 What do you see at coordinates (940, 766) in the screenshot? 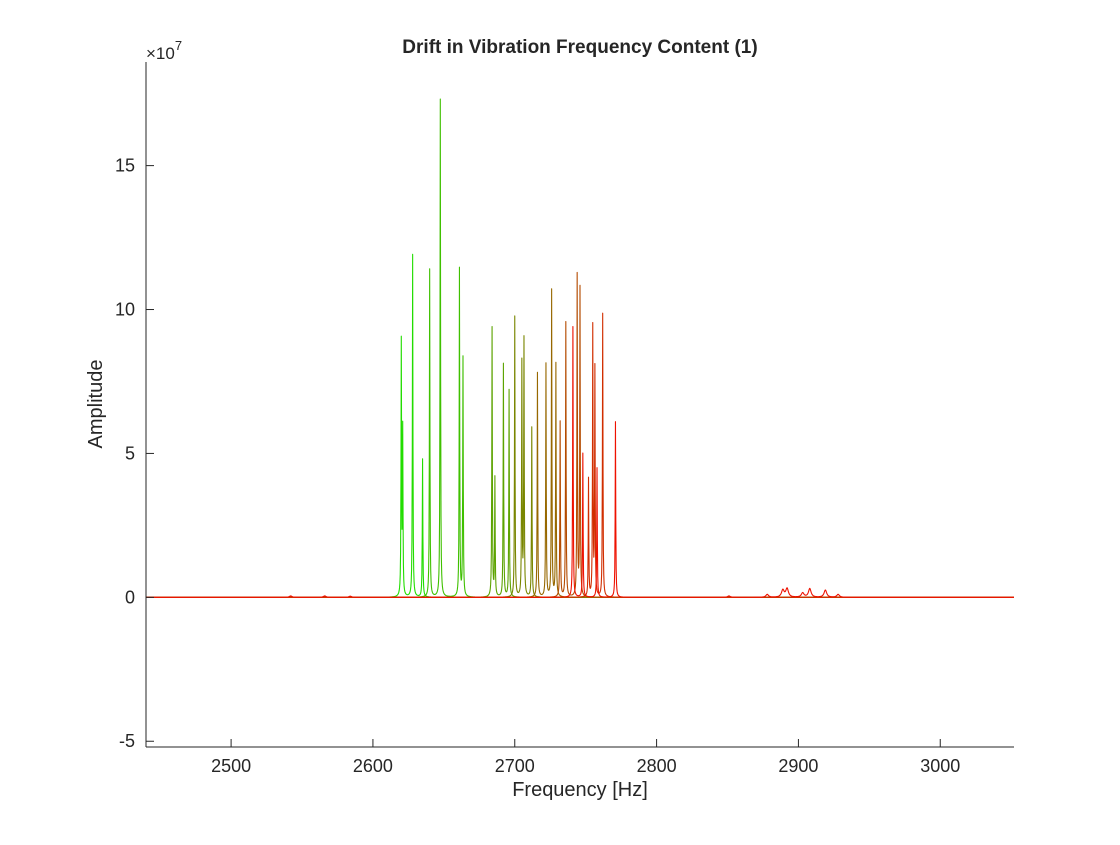
I see `x-tick-label: 3000` at bounding box center [940, 766].